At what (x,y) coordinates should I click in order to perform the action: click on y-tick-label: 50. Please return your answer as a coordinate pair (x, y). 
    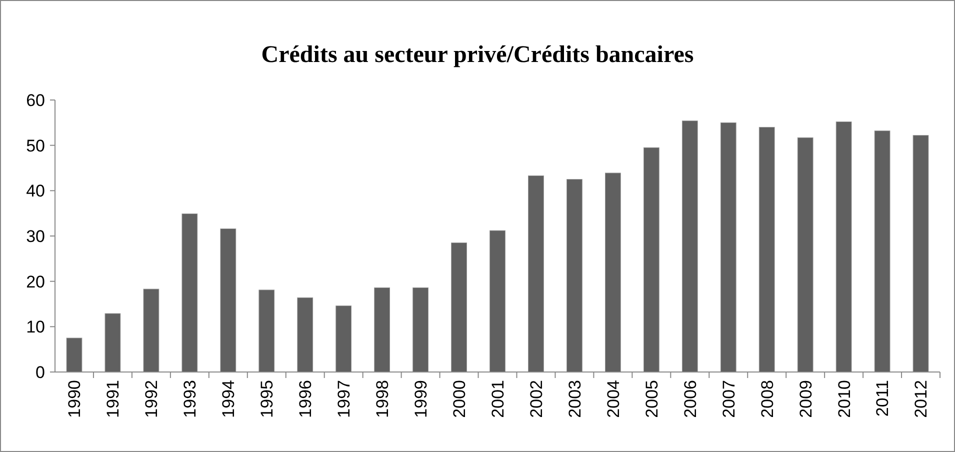
    Looking at the image, I should click on (35, 146).